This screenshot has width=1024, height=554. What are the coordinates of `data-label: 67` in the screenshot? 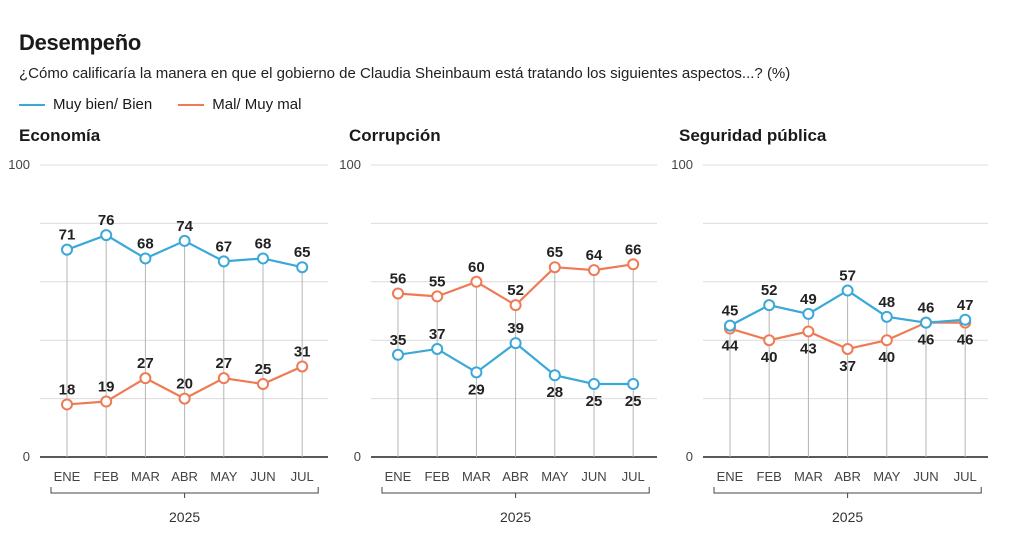 It's located at (223, 246).